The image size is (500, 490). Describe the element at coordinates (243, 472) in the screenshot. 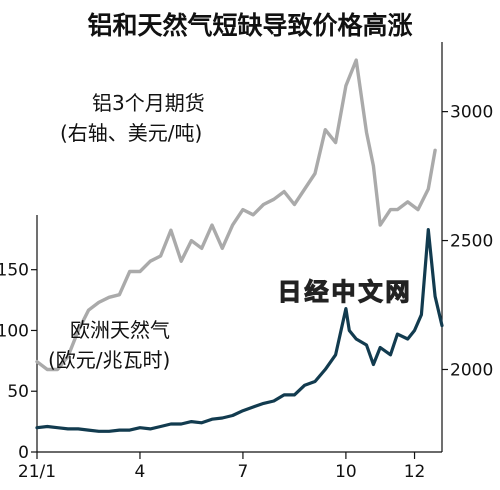

I see `x-tick-label: 7` at that location.